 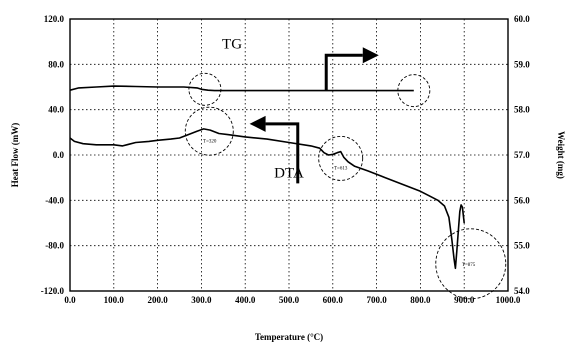 What do you see at coordinates (420, 300) in the screenshot?
I see `x-tick-label: 800.0` at bounding box center [420, 300].